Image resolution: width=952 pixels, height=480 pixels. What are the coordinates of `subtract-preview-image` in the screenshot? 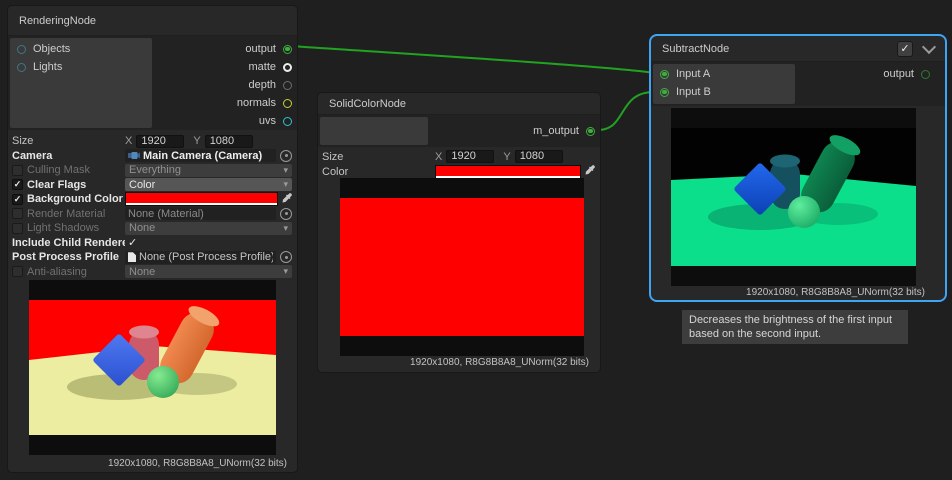 It's located at (793, 197).